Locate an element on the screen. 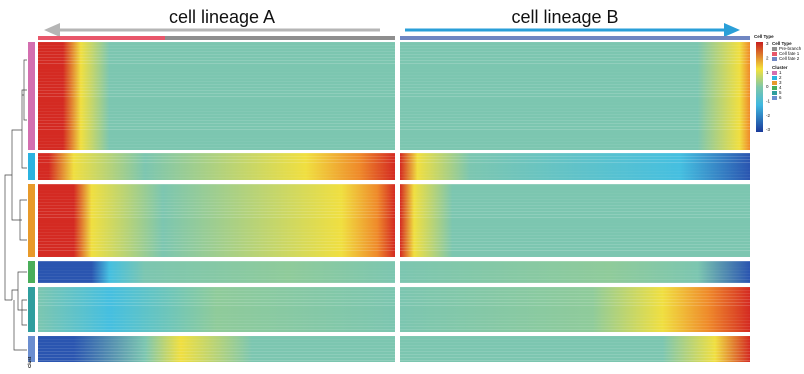 The width and height of the screenshot is (804, 374). legend-label: Pre-branch is located at coordinates (790, 48).